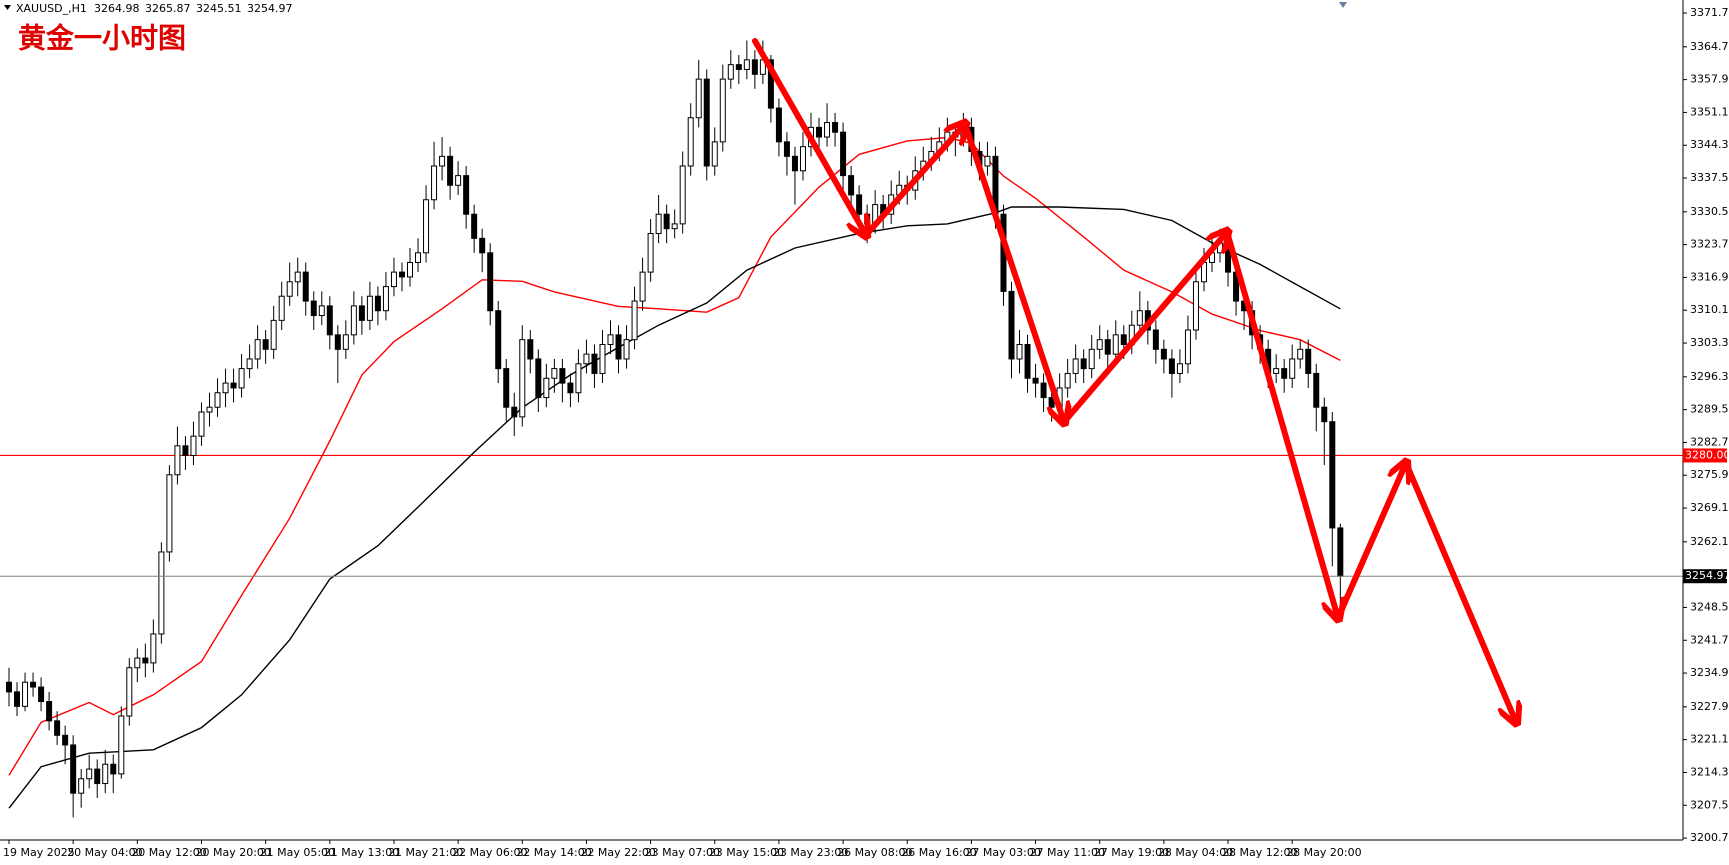 This screenshot has height=865, width=1729. Describe the element at coordinates (1709, 837) in the screenshot. I see `y-tick-label: 3200.70` at that location.